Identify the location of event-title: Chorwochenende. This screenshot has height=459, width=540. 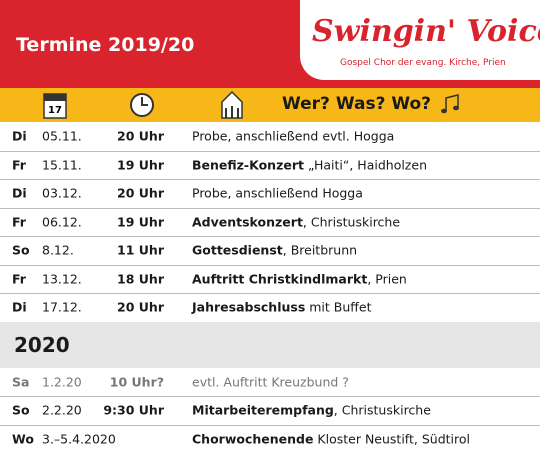
(253, 439).